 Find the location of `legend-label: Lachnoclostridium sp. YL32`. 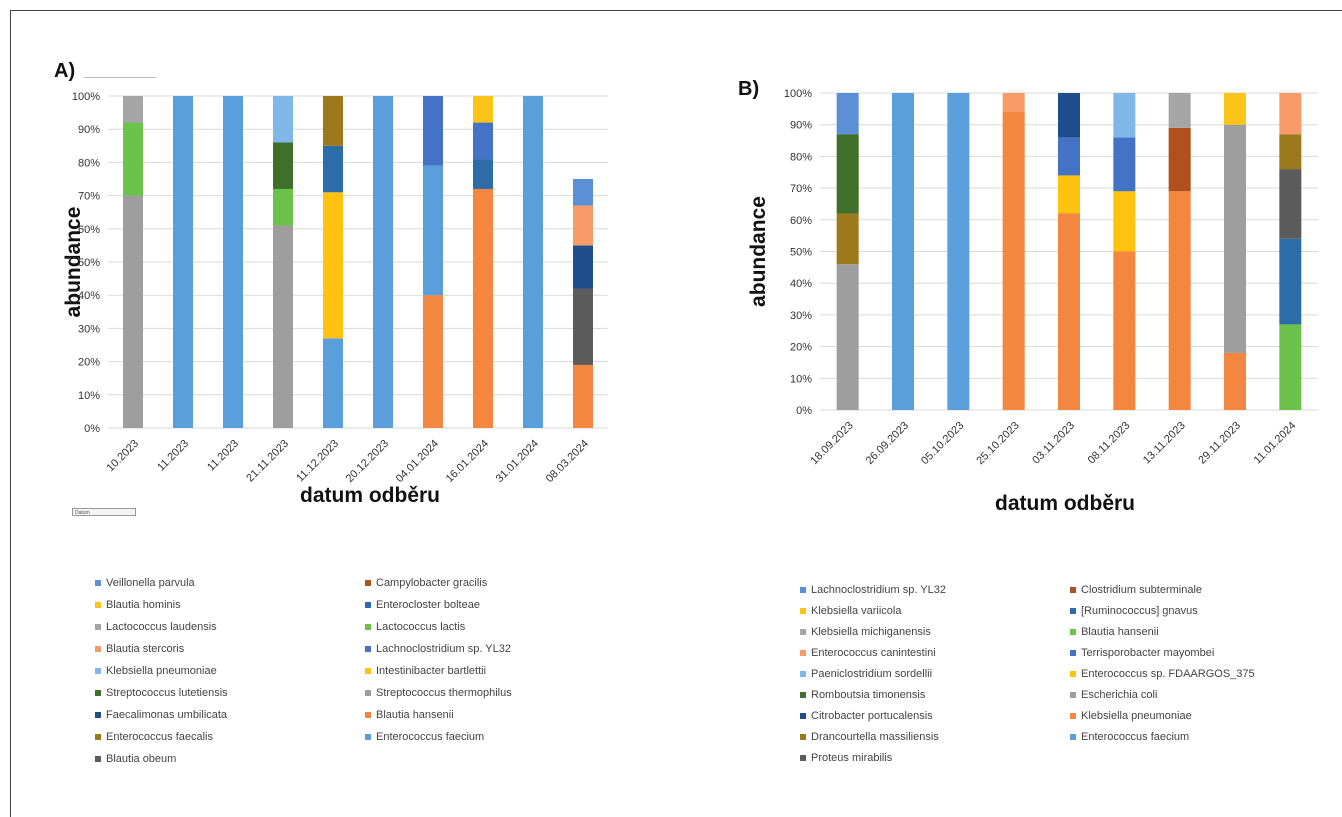

legend-label: Lachnoclostridium sp. YL32 is located at coordinates (878, 589).